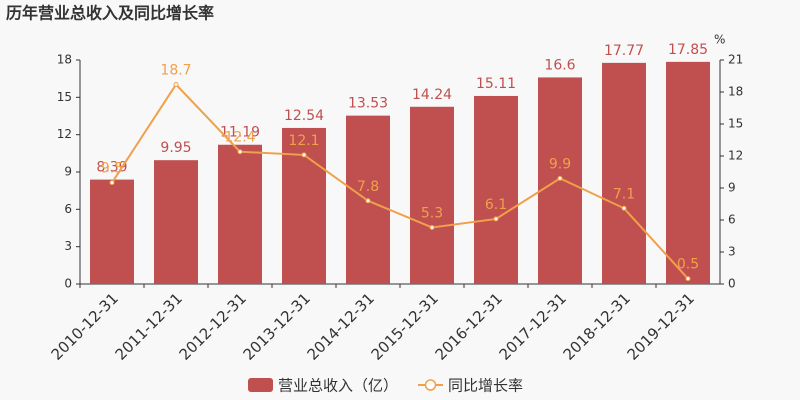 The image size is (800, 400). What do you see at coordinates (732, 220) in the screenshot?
I see `y2-tick-label: 6` at bounding box center [732, 220].